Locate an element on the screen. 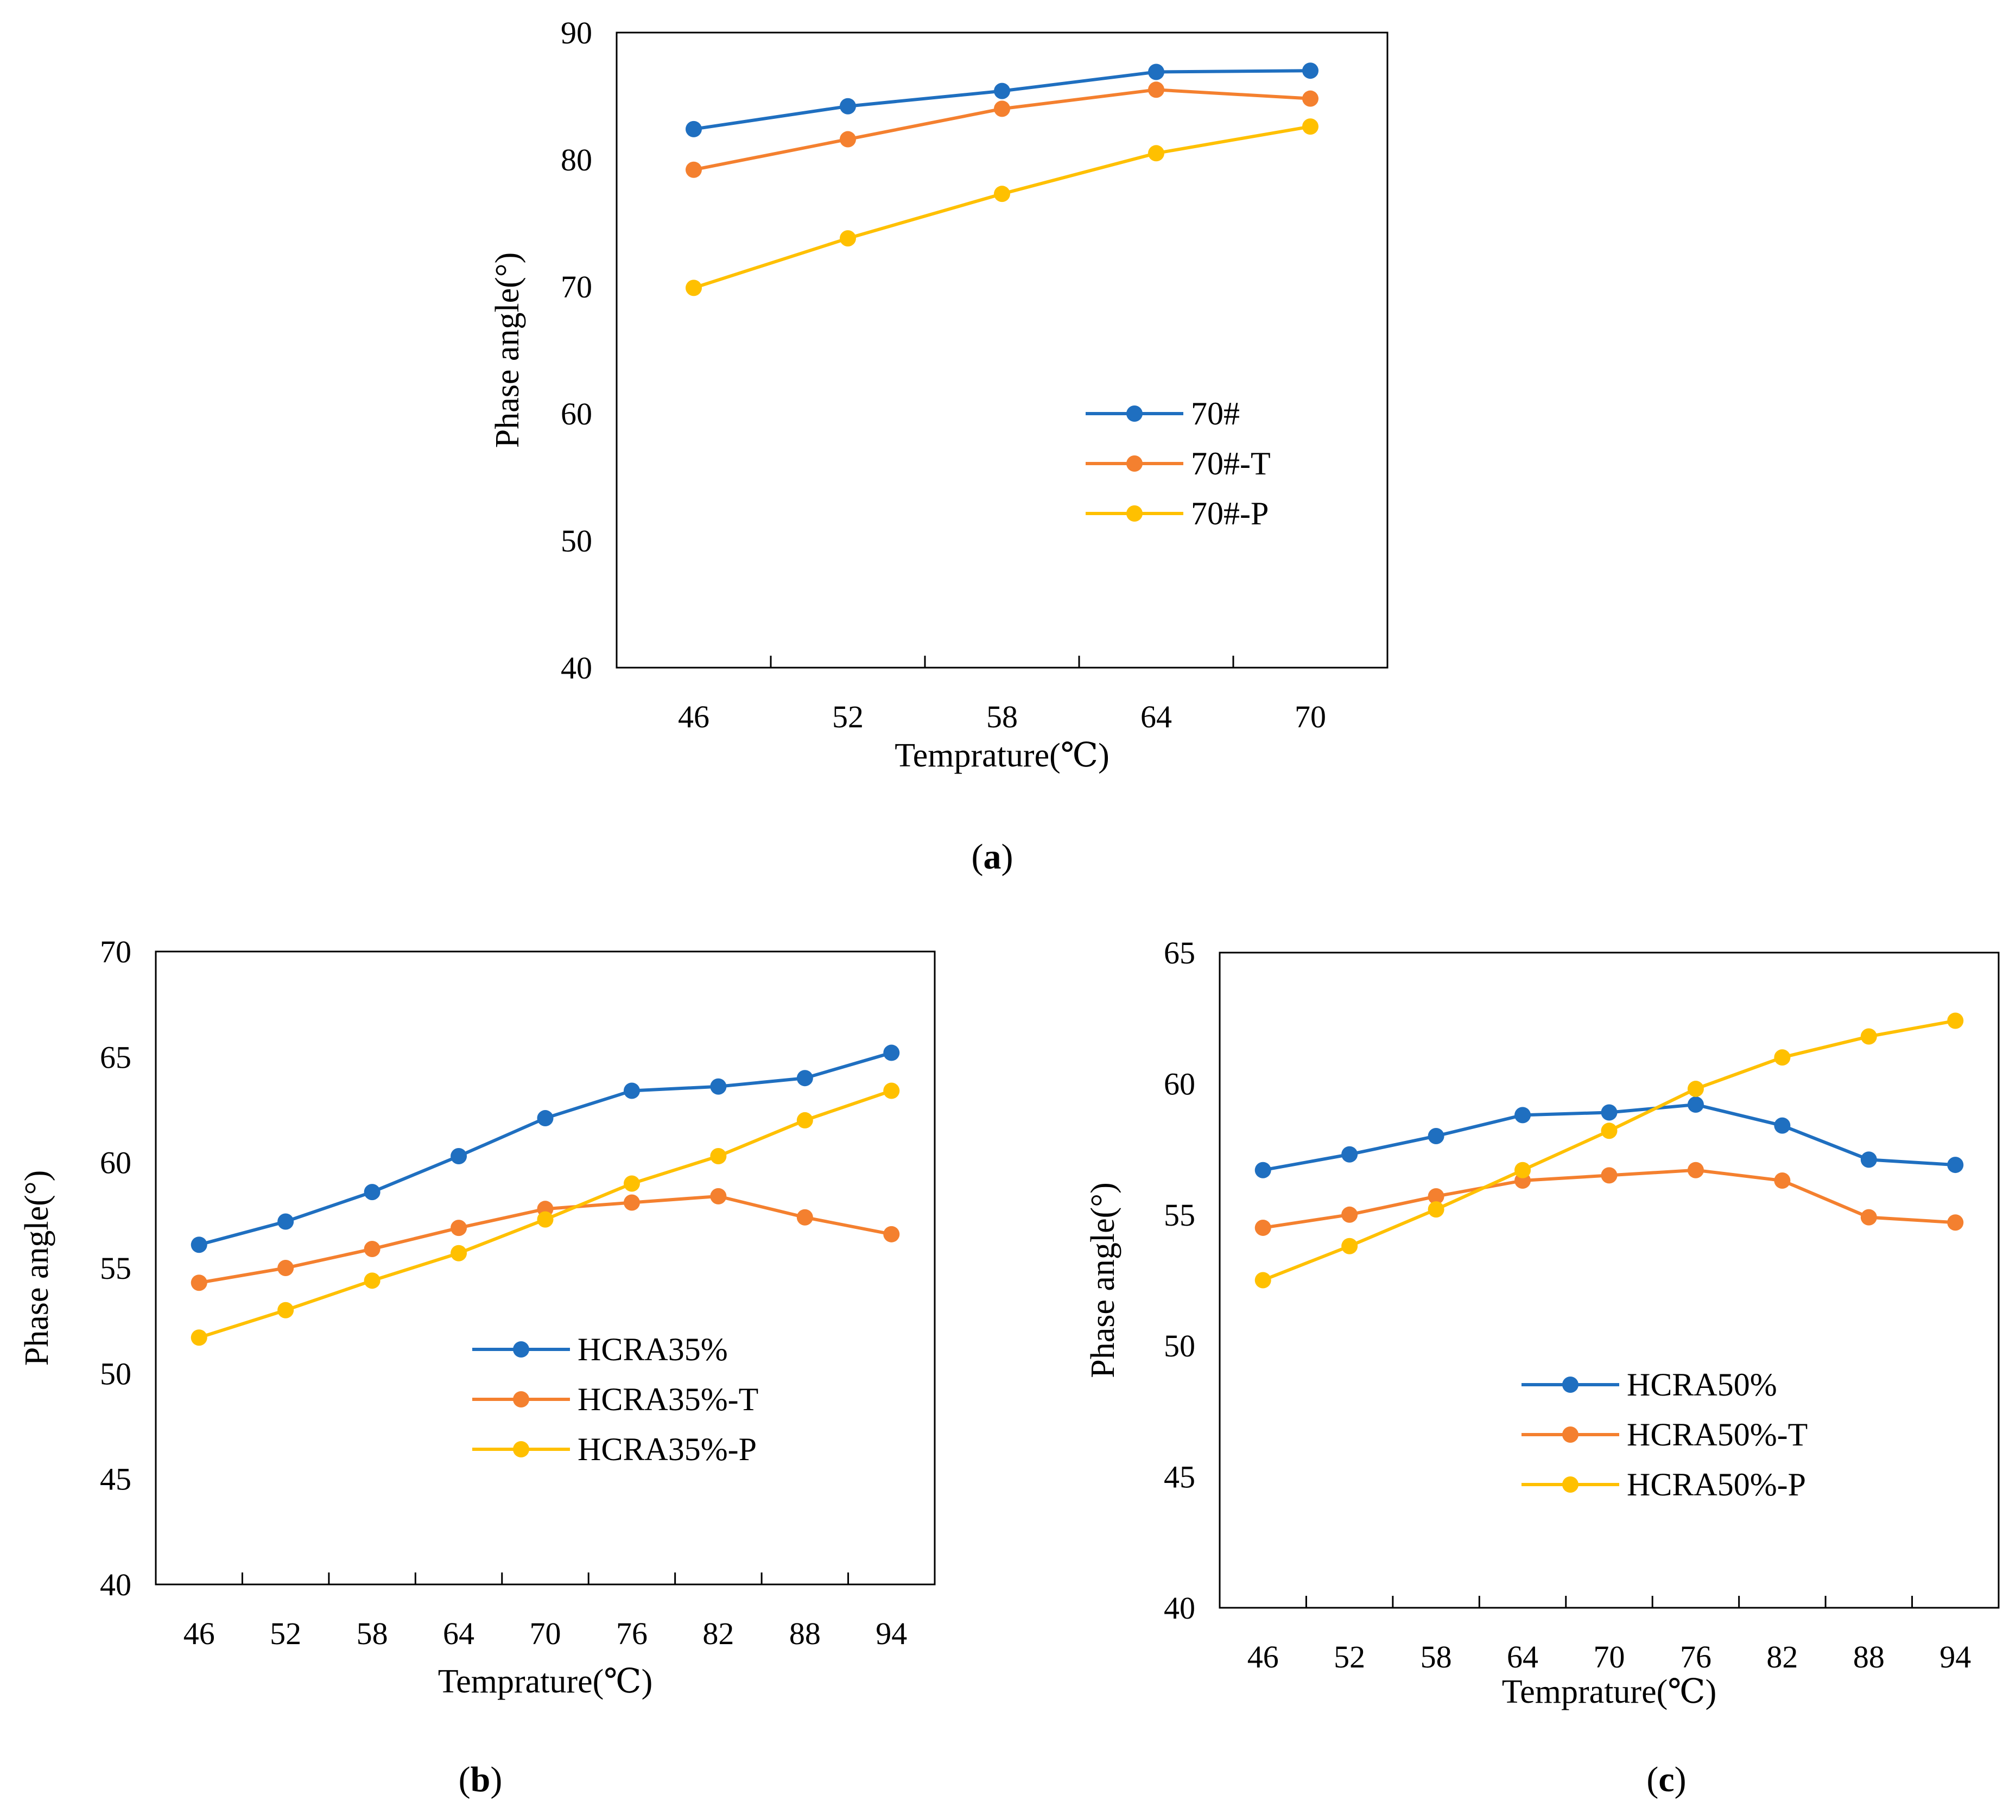  series-70#-T is located at coordinates (1002, 129).